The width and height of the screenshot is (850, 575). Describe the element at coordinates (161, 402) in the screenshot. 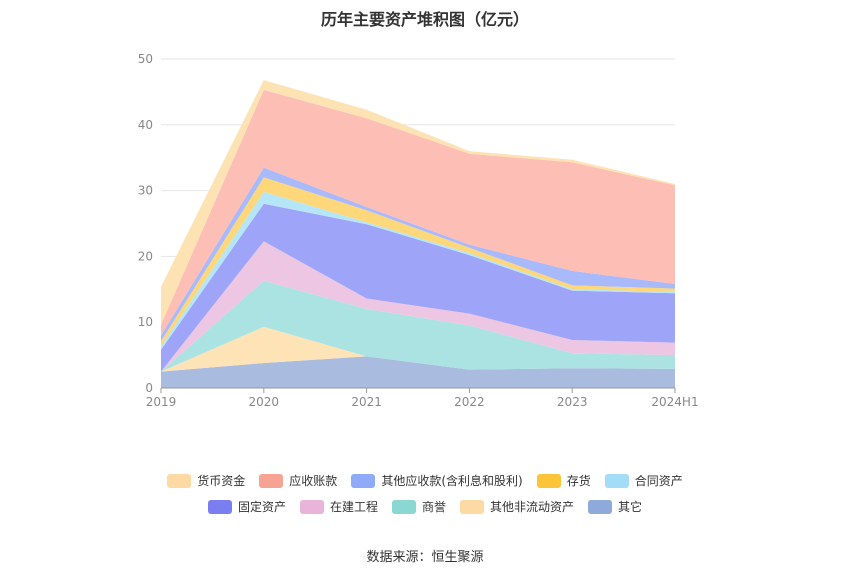

I see `x-tick-label: 2019` at that location.